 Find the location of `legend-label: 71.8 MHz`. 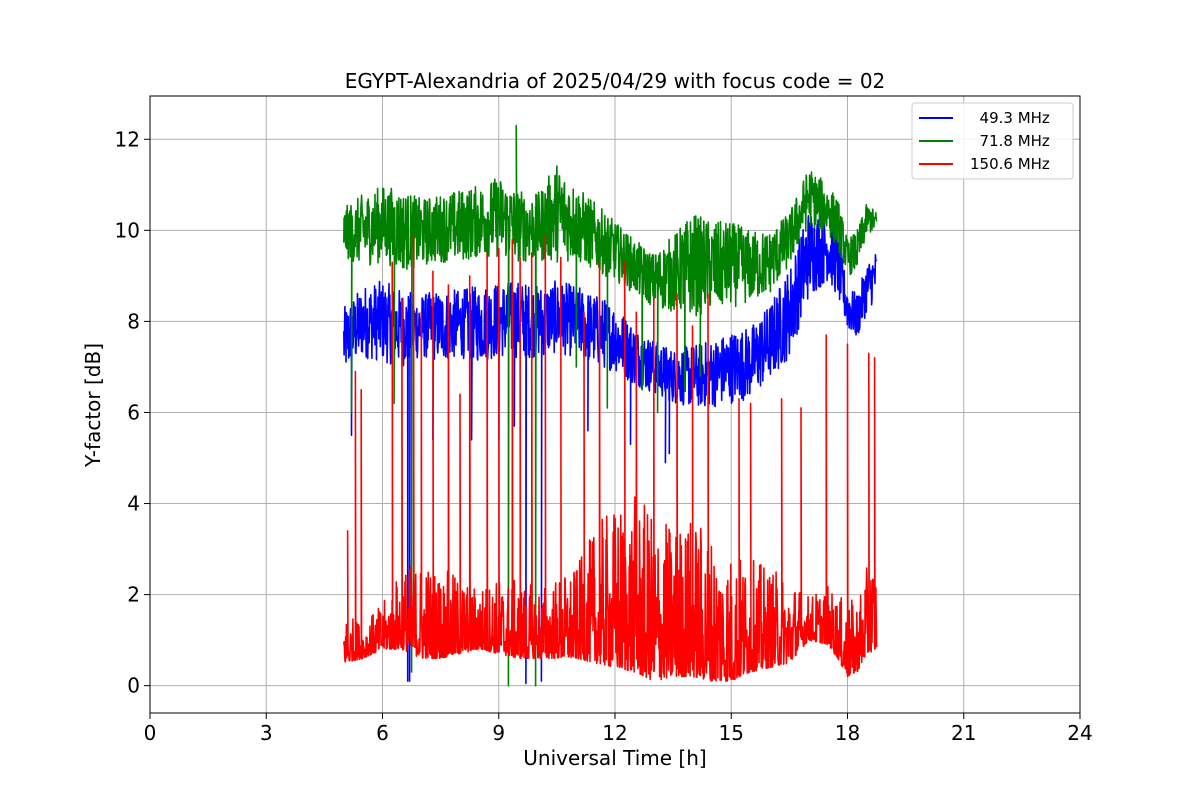

legend-label: 71.8 MHz is located at coordinates (1010, 141).